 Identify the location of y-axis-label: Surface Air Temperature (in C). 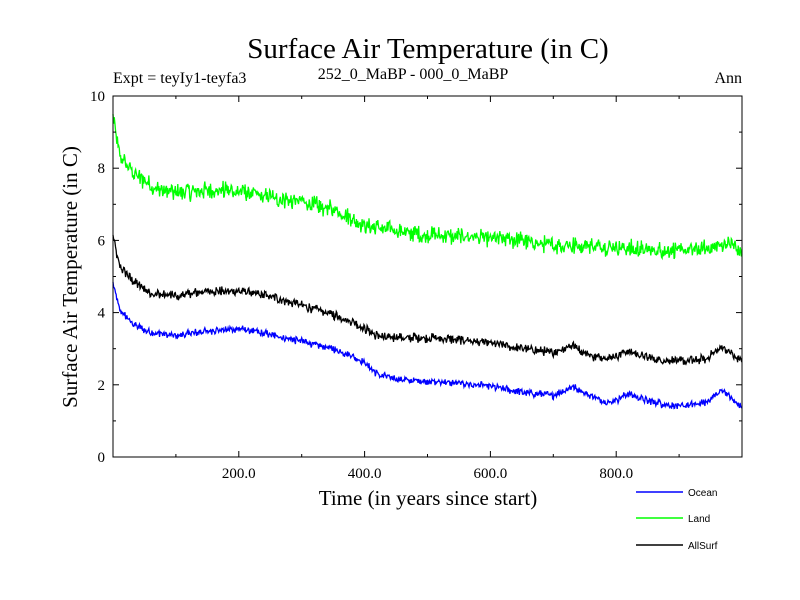
(70, 277).